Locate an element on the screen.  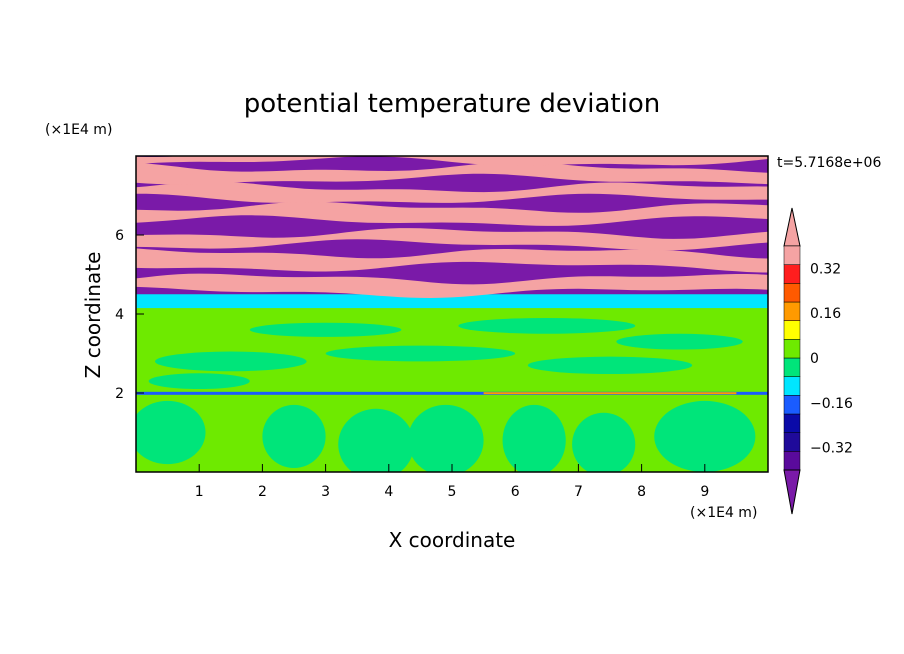
y-tick-label-6: 6 is located at coordinates (119, 236).